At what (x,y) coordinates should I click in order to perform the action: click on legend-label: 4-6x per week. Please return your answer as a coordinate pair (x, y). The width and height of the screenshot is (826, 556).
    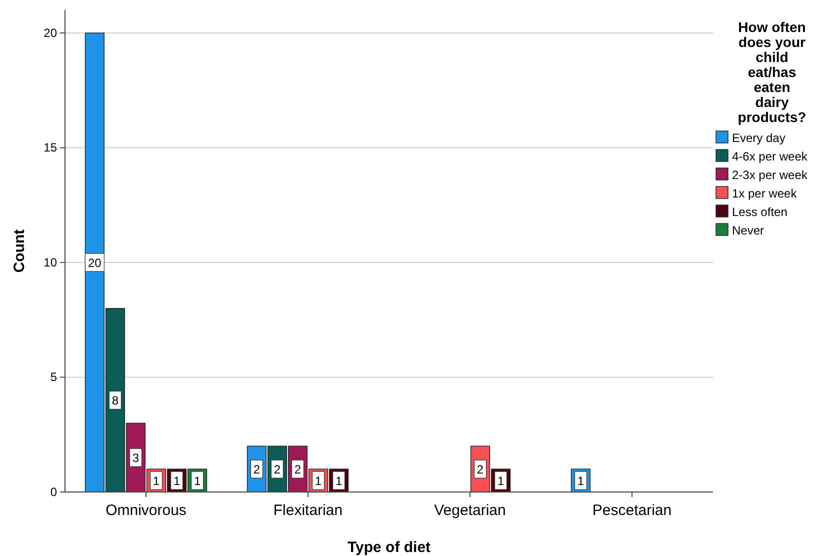
    Looking at the image, I should click on (770, 157).